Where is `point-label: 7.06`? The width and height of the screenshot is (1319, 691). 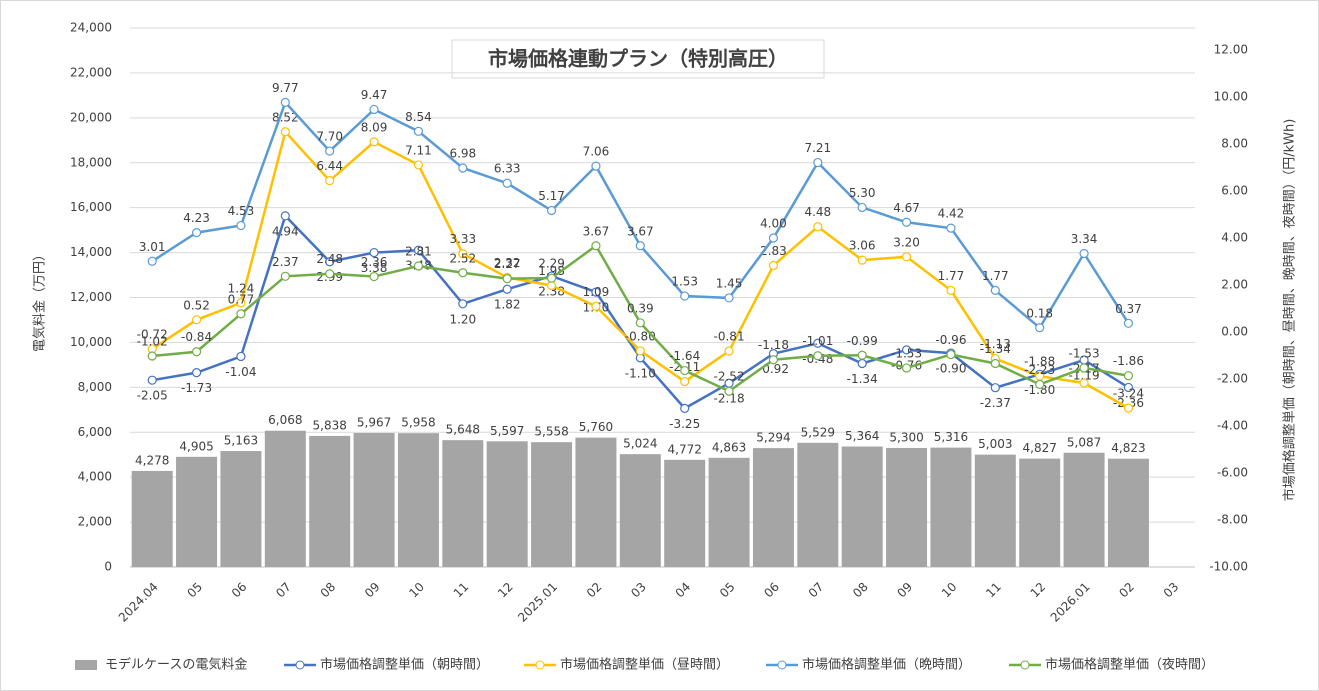
point-label: 7.06 is located at coordinates (596, 152).